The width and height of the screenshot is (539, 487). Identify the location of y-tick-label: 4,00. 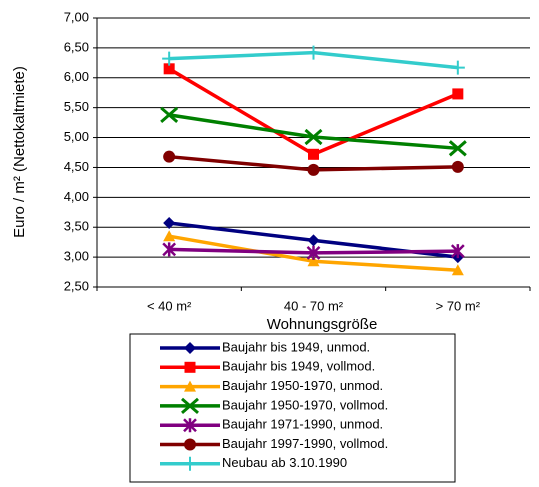
(76, 196).